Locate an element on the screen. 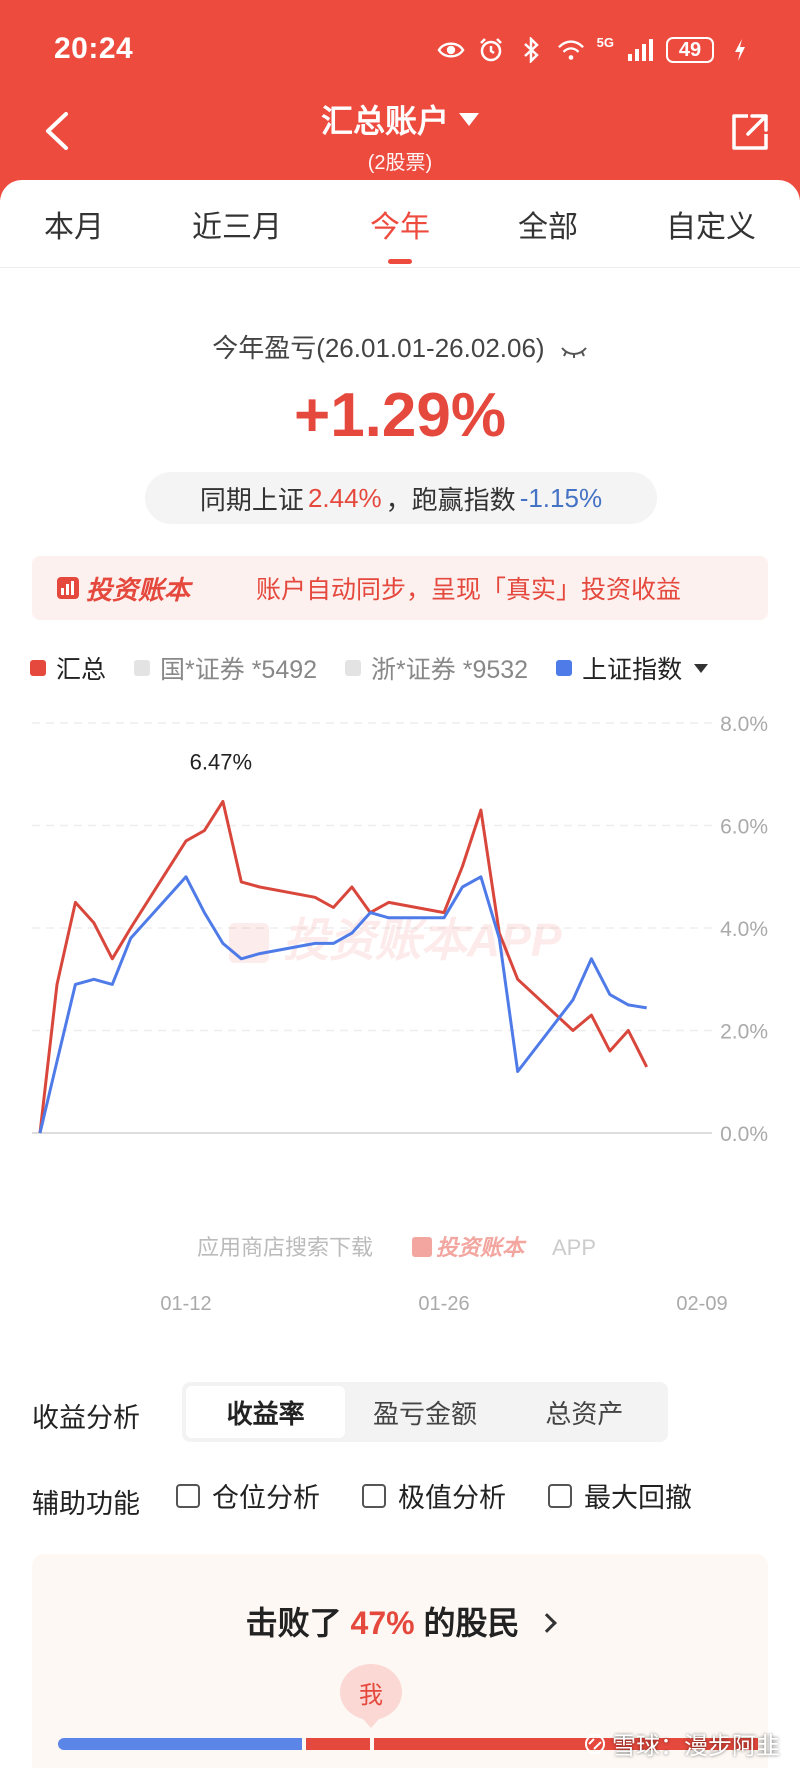  legend-item-total: 汇总 is located at coordinates (68, 668).